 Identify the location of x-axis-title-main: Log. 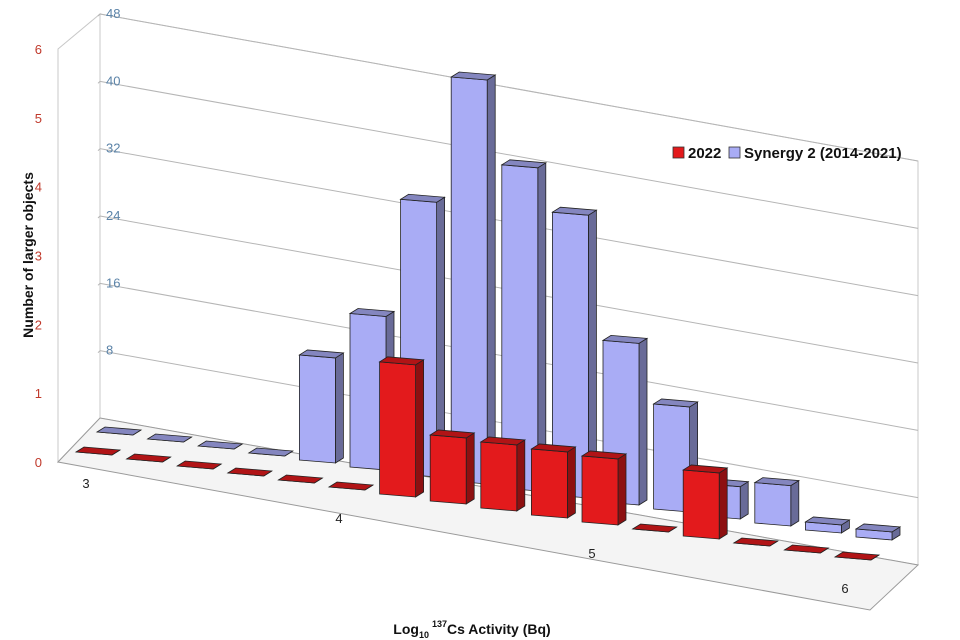
(406, 629).